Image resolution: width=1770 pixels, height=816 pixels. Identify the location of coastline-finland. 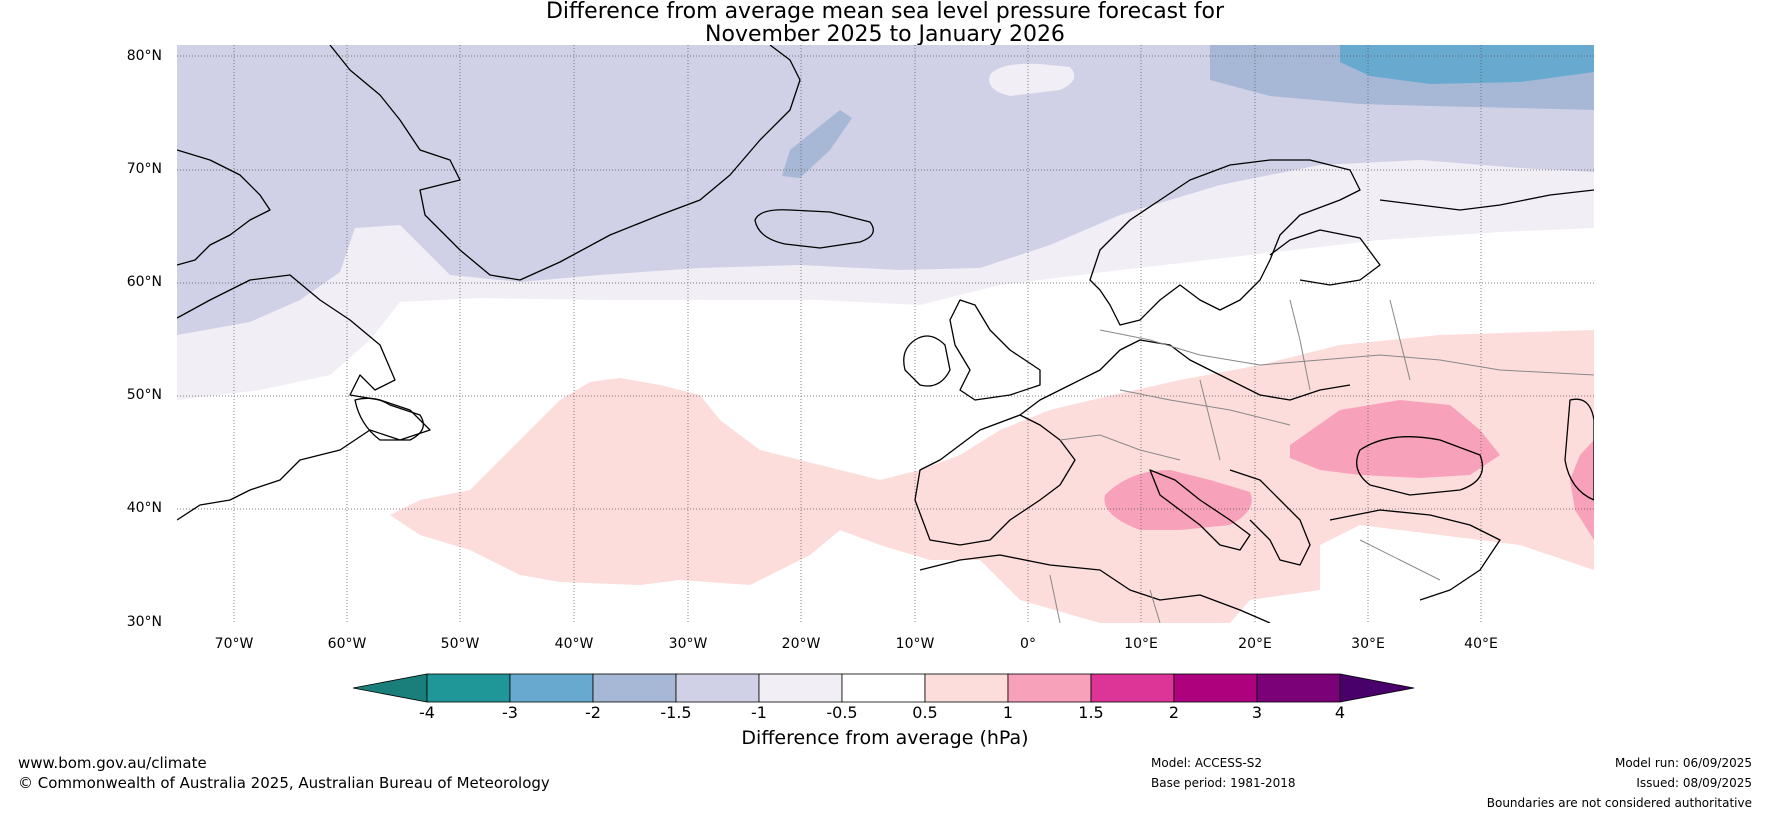
(1325, 257).